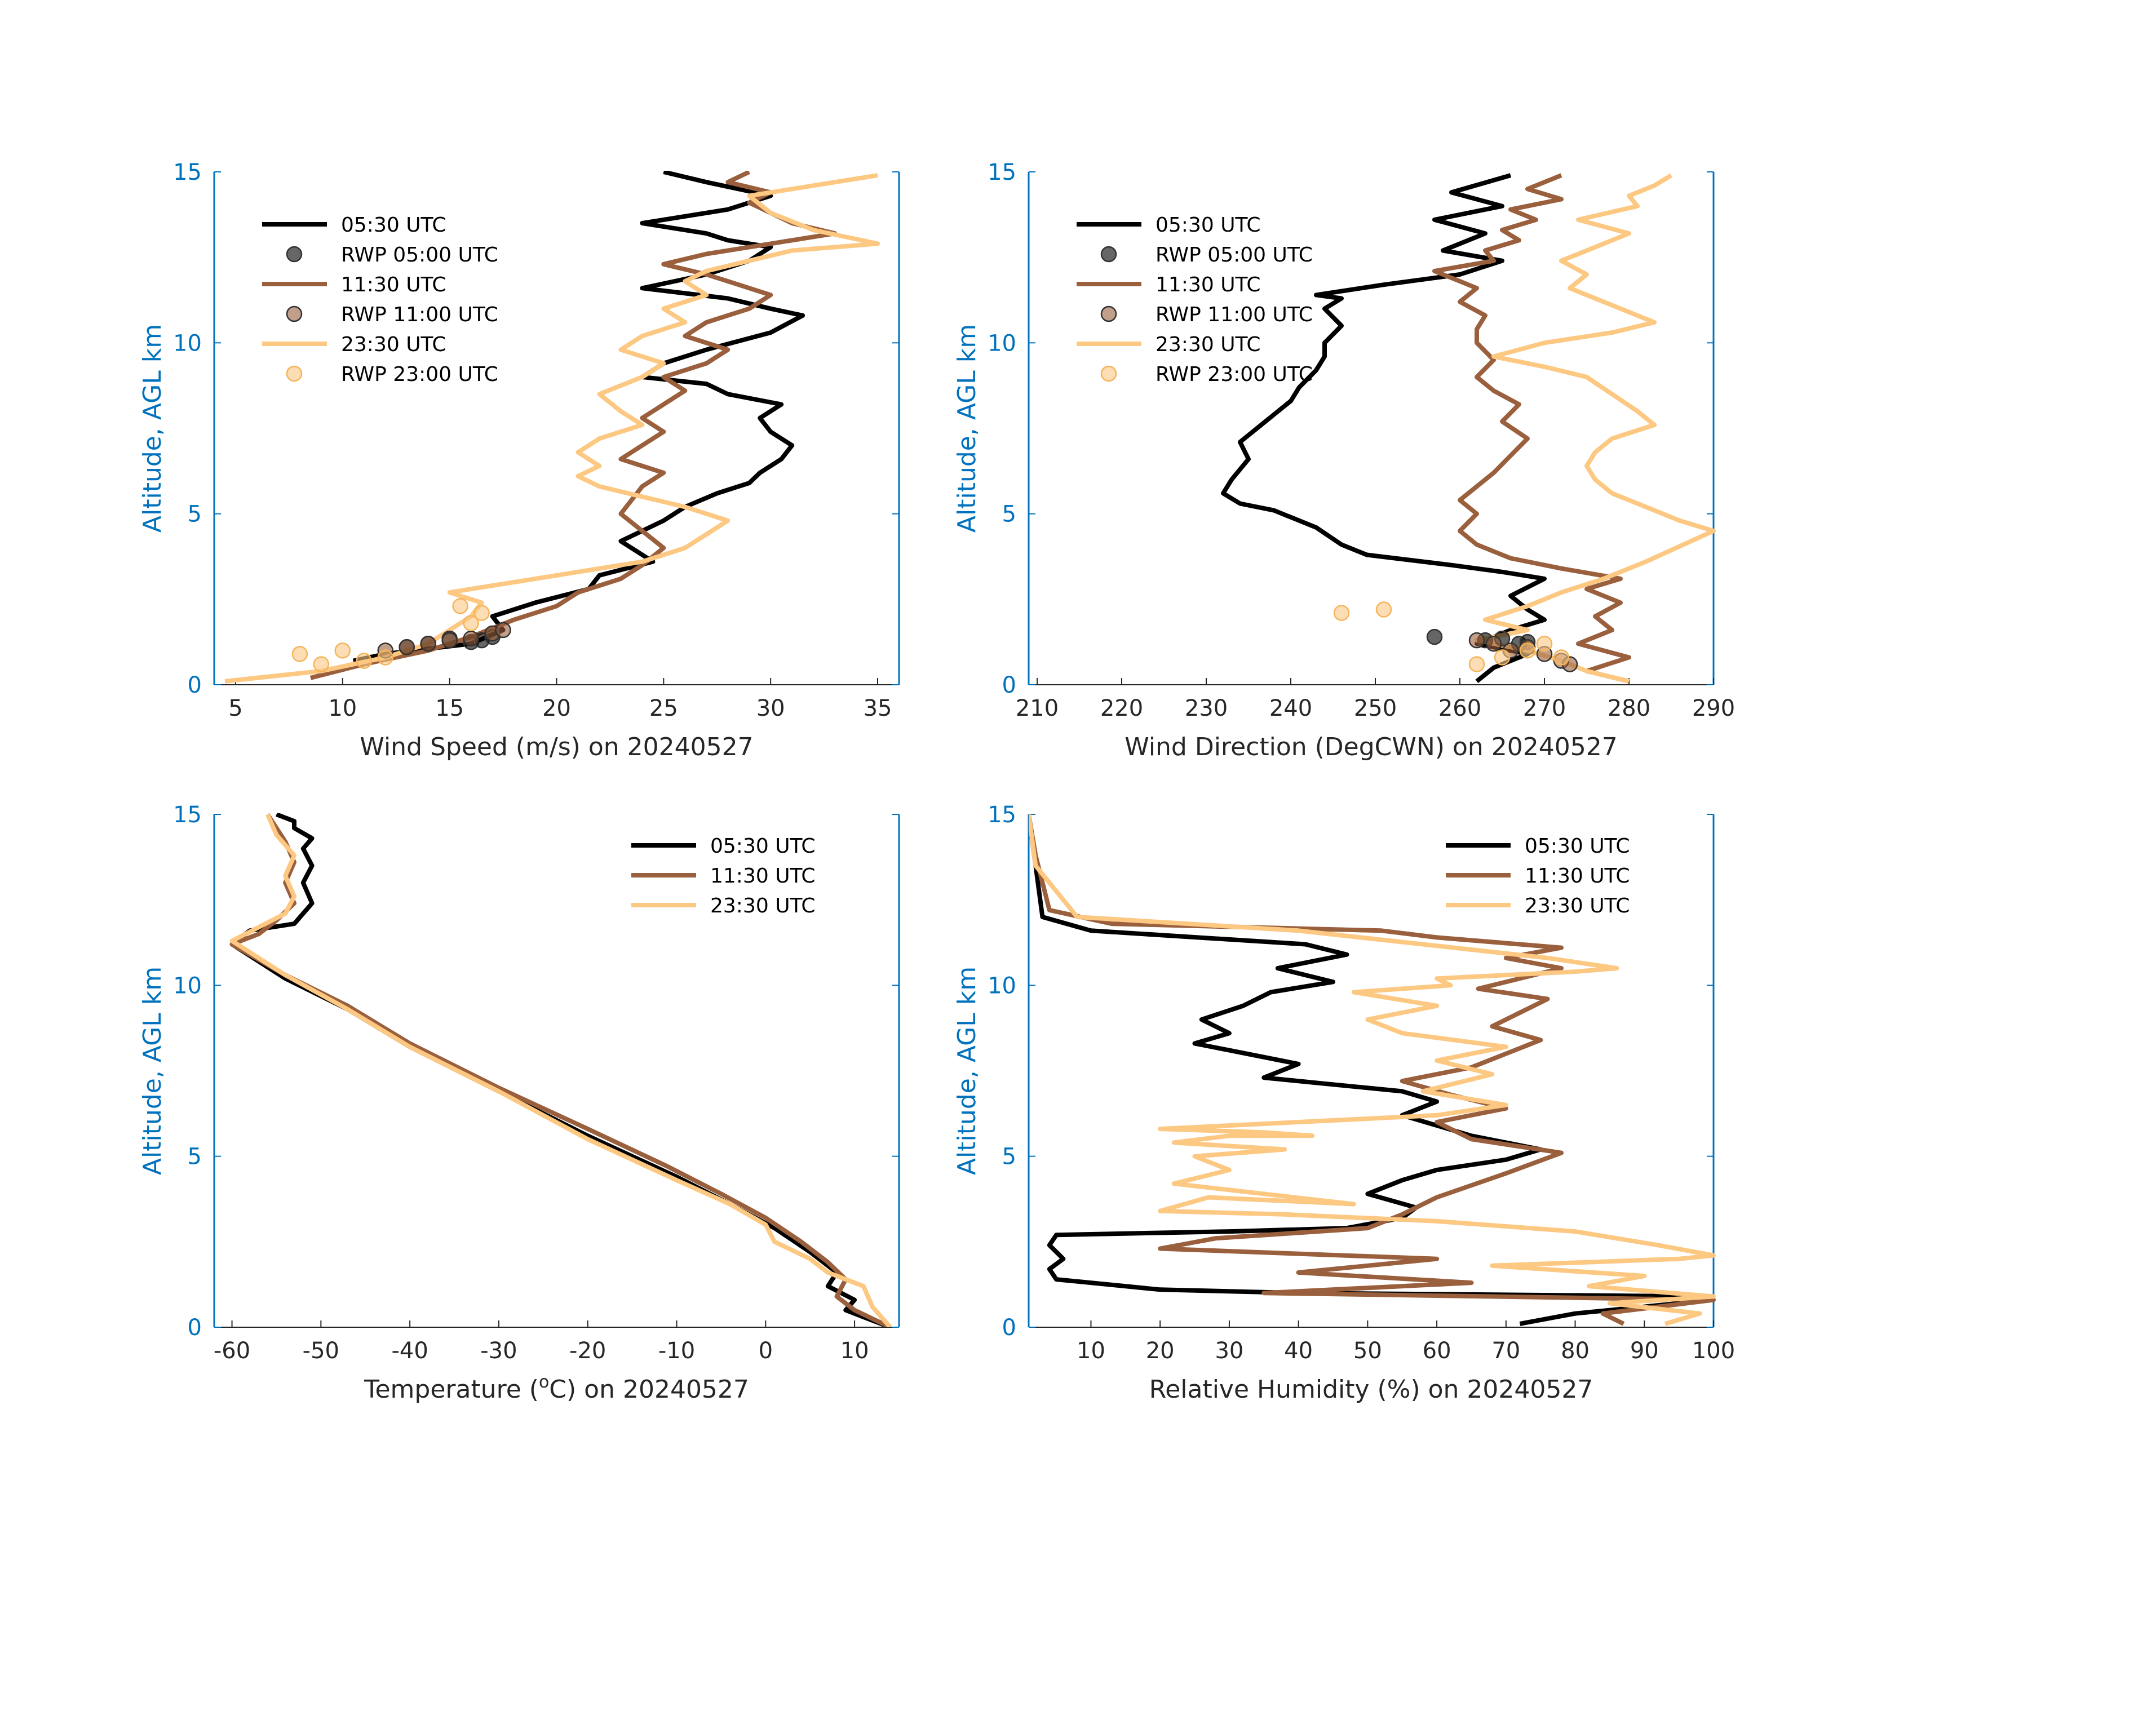 The height and width of the screenshot is (1733, 2156). What do you see at coordinates (1644, 1351) in the screenshot?
I see `x-tick-label: 90` at bounding box center [1644, 1351].